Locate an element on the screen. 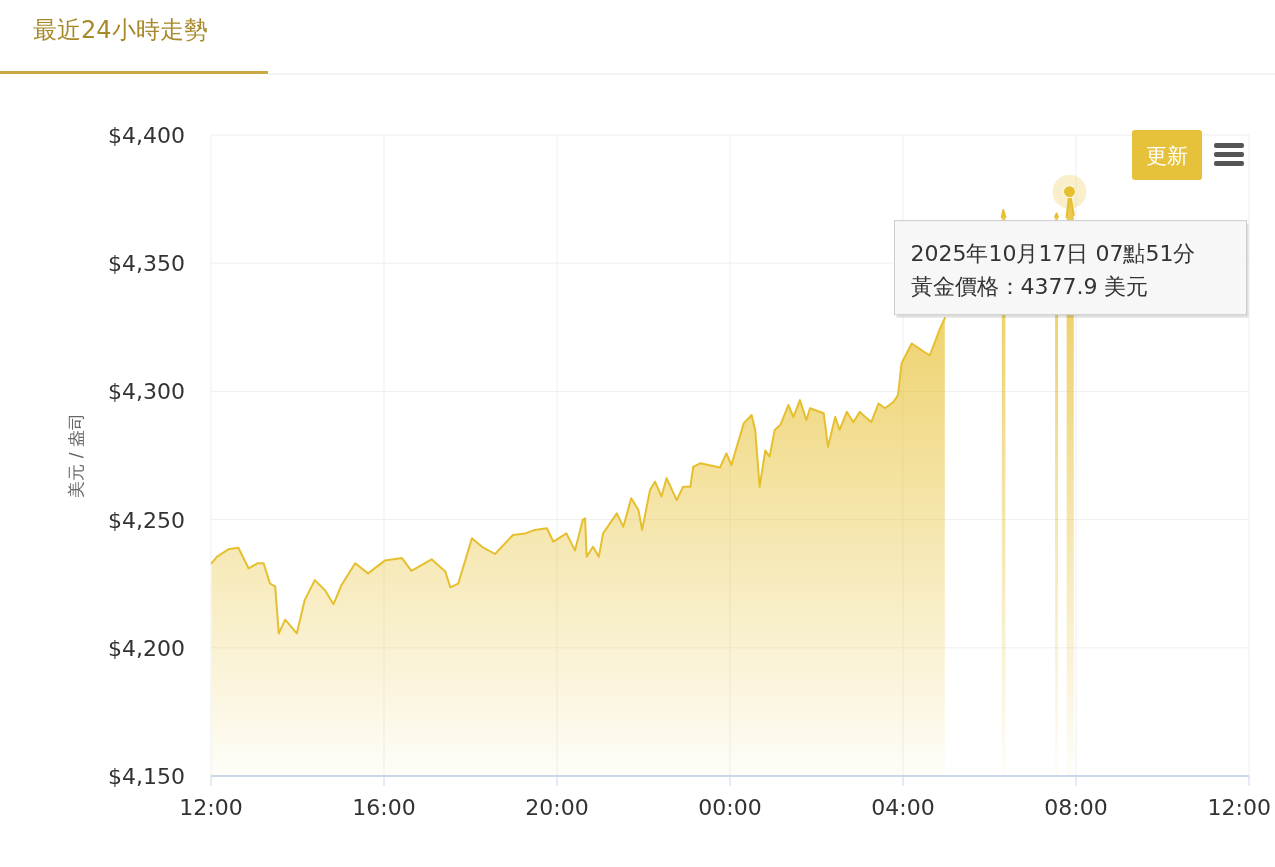  annotation: 2025年10月17日 07點51分黃金價格：4377.9 美元 is located at coordinates (1053, 269).